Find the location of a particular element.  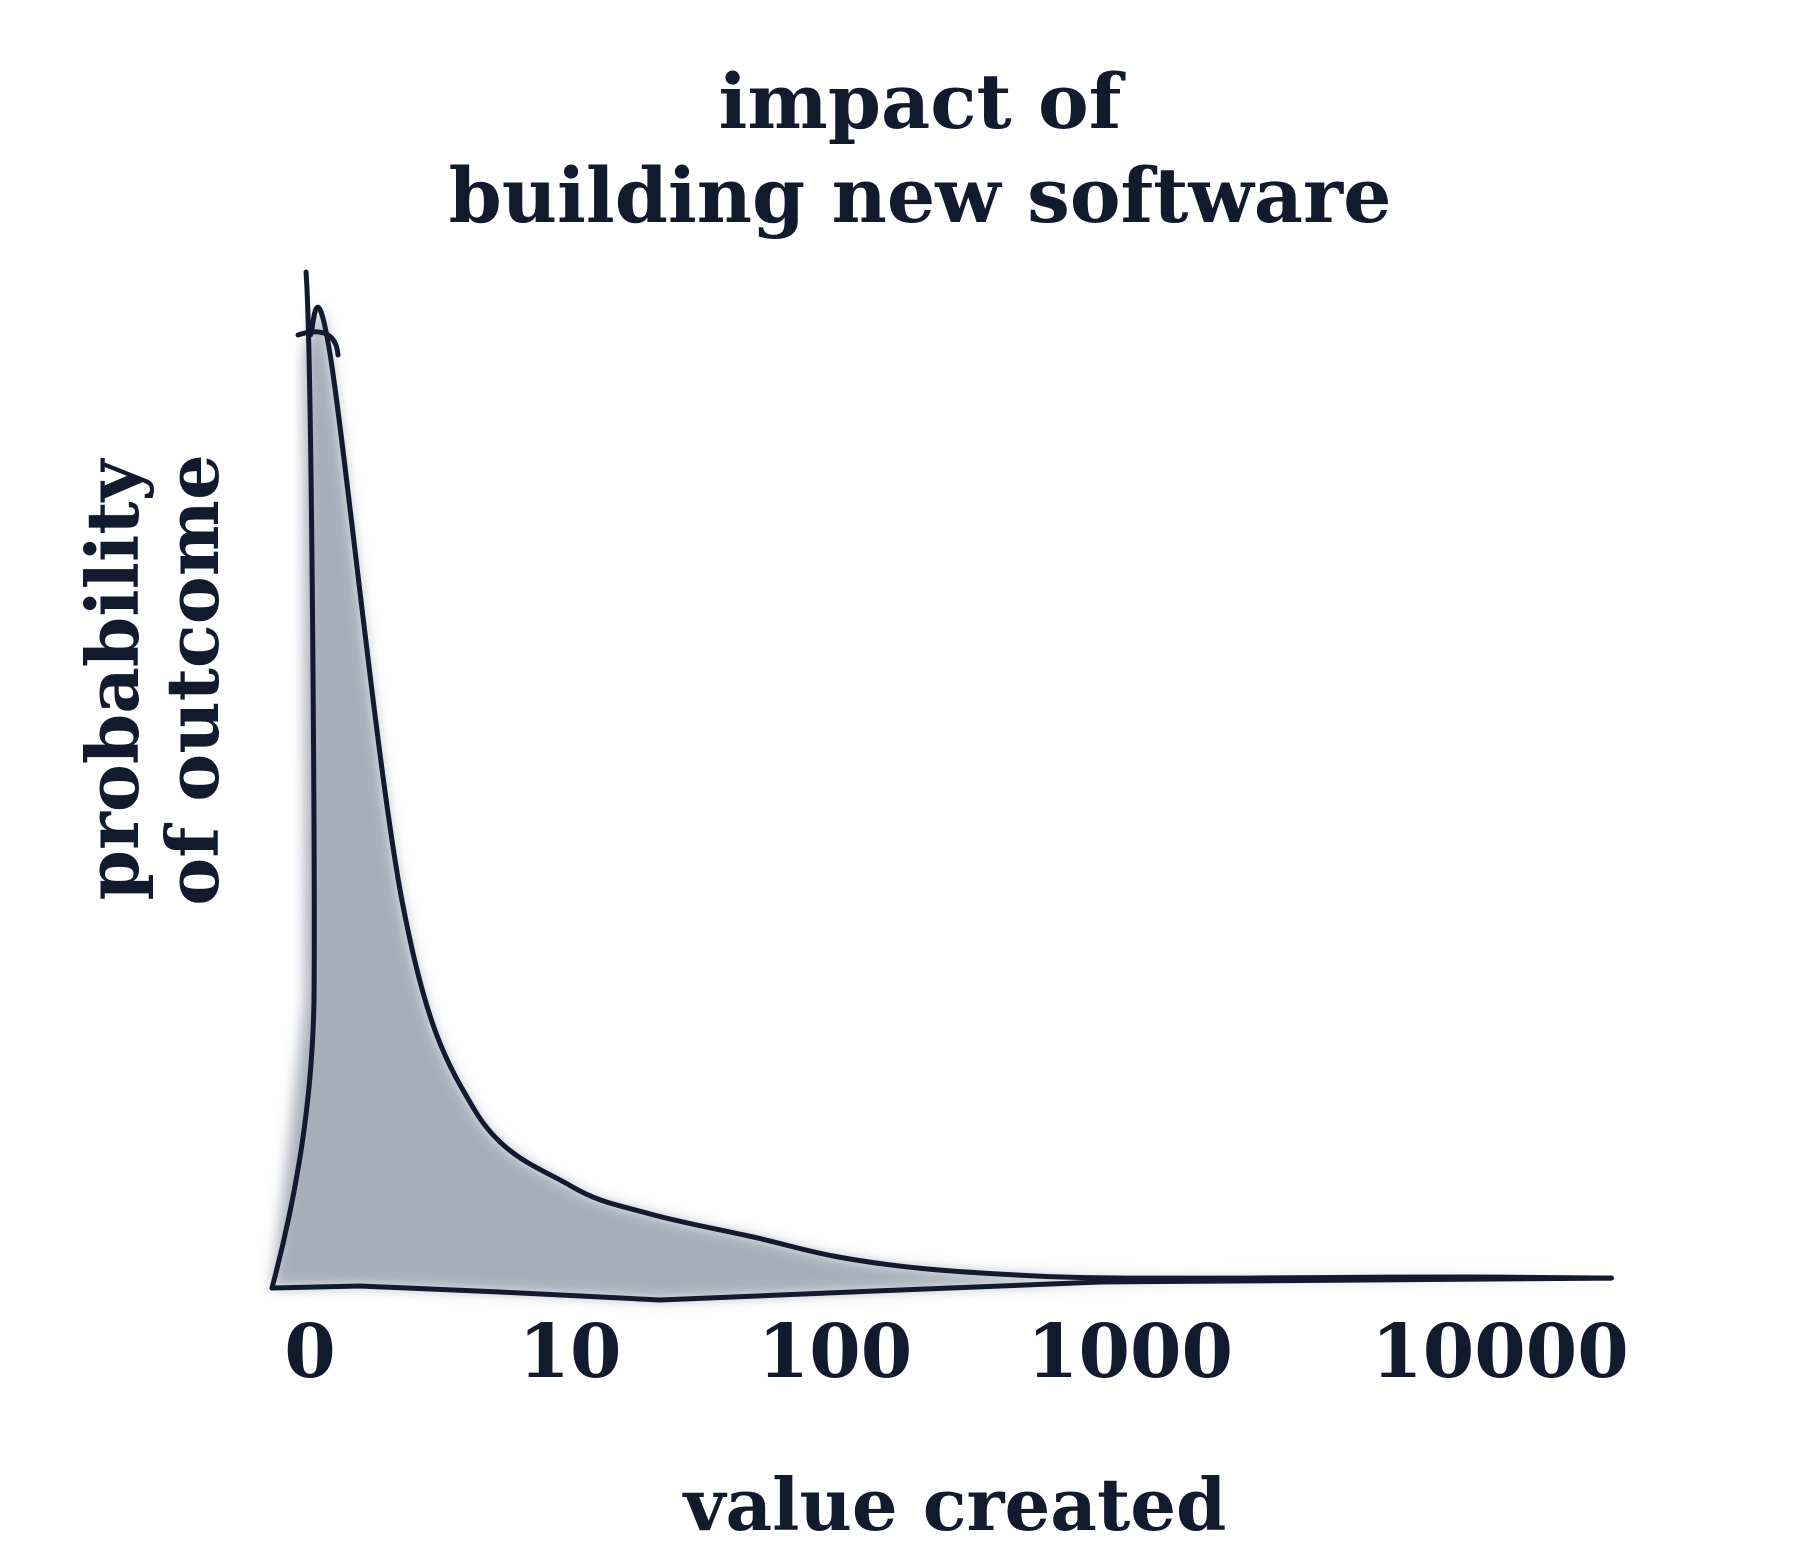

chart-title-line-2: building new software is located at coordinates (920, 195).